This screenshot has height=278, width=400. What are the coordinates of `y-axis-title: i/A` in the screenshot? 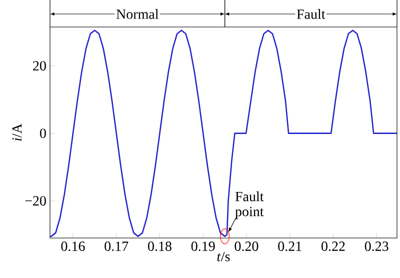 It's located at (17, 132).